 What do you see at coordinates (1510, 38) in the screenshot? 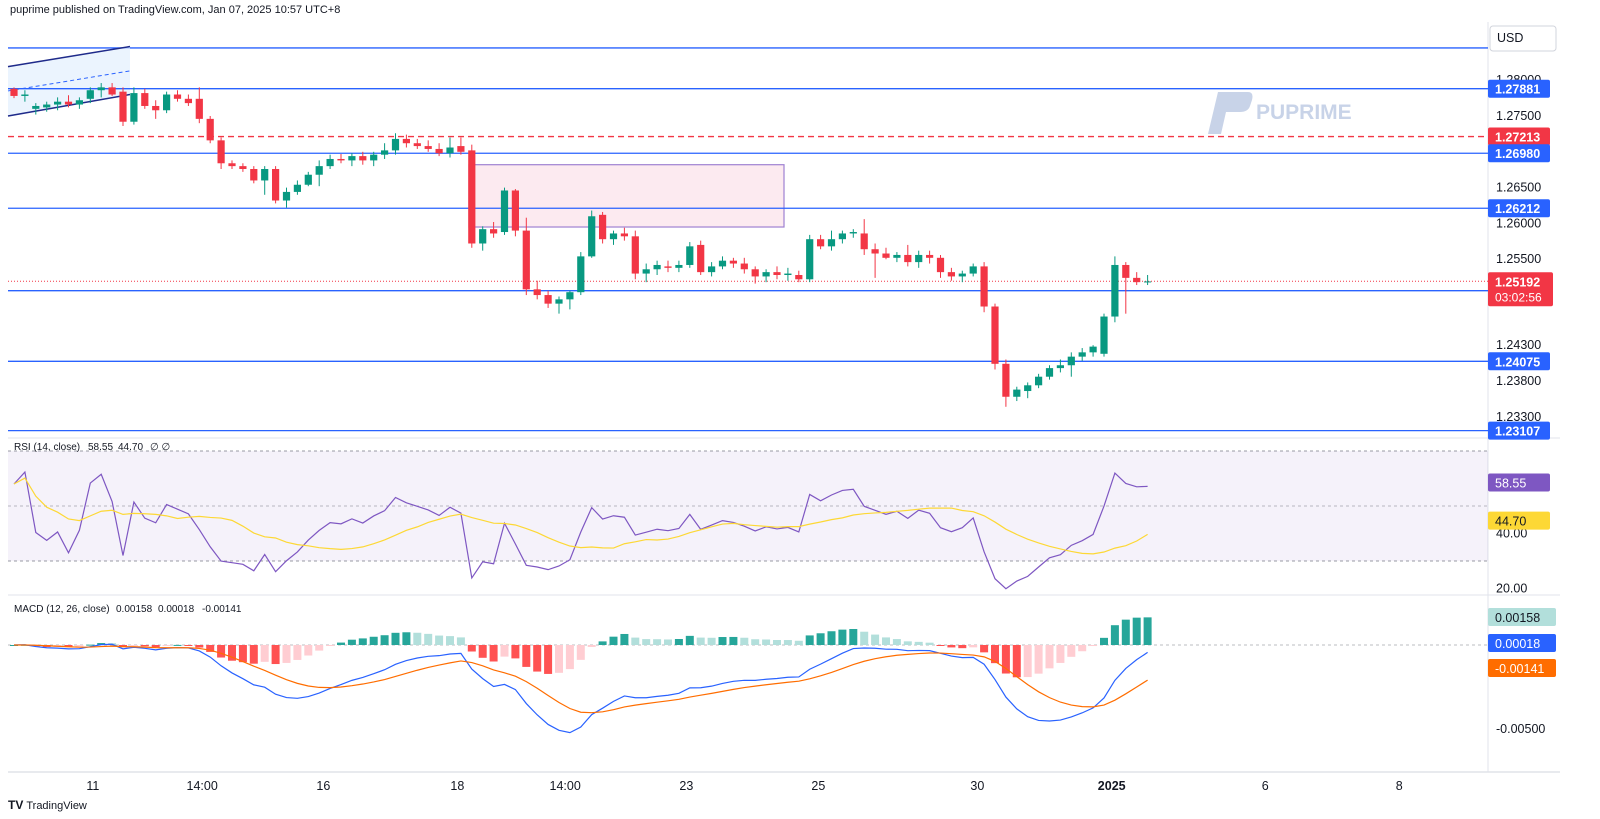
I see `currency-label: USD` at bounding box center [1510, 38].